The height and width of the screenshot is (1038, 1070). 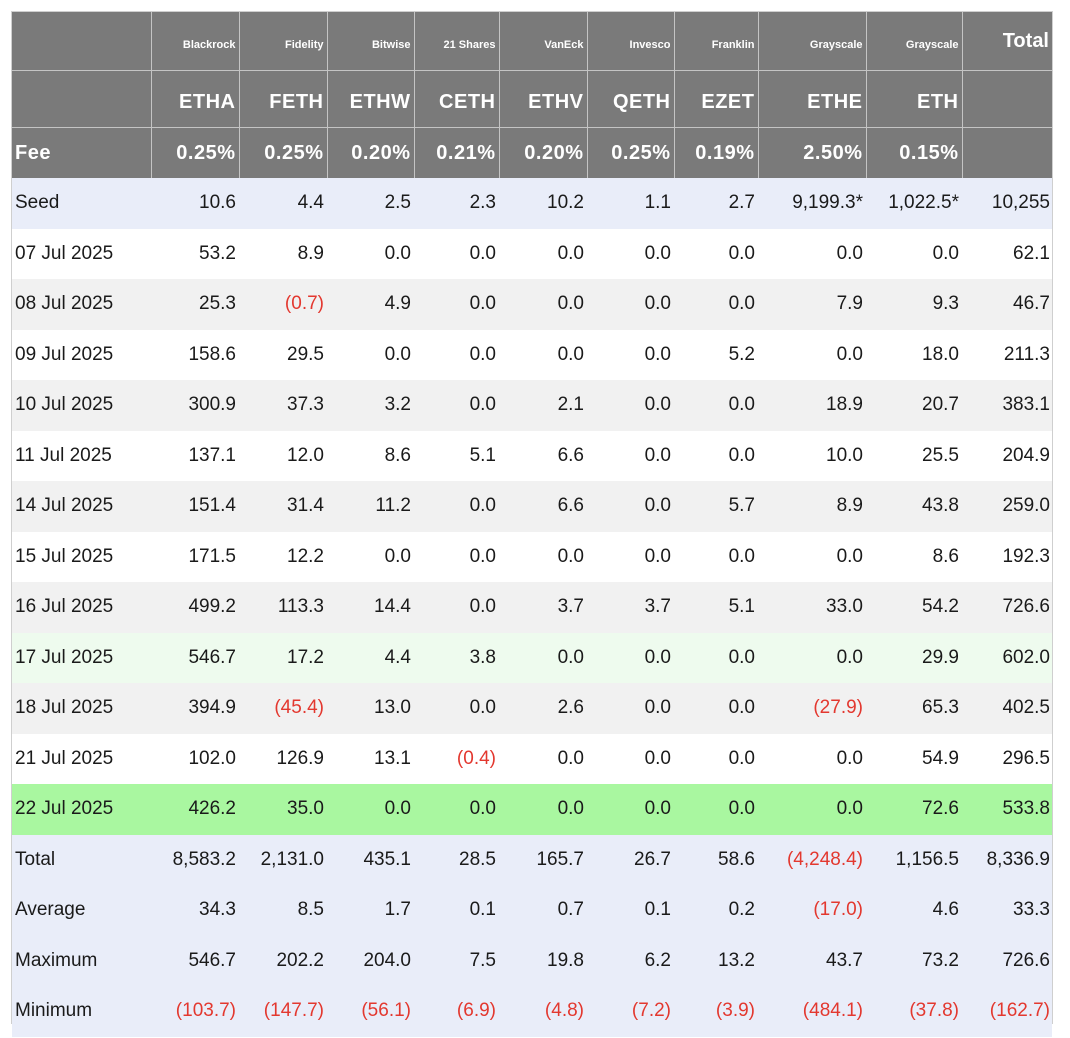 I want to click on flow-cell: 58.6, so click(x=716, y=859).